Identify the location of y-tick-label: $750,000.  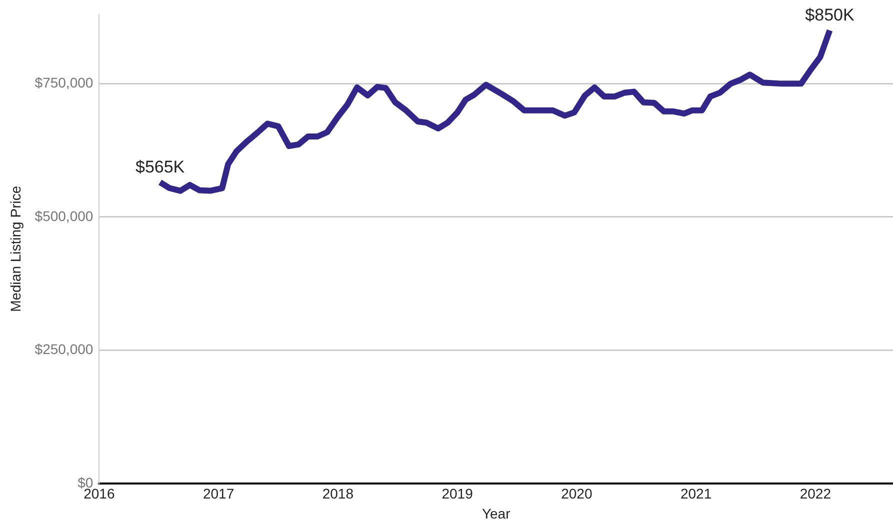
(64, 82).